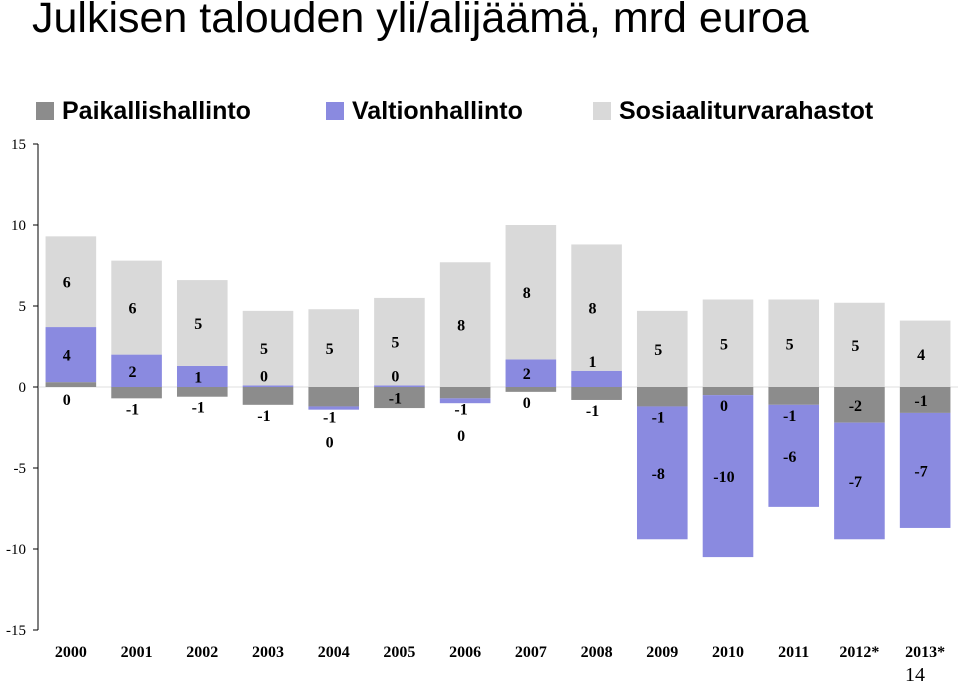 This screenshot has width=960, height=687. Describe the element at coordinates (71, 652) in the screenshot. I see `x-tick-label: 2000` at that location.